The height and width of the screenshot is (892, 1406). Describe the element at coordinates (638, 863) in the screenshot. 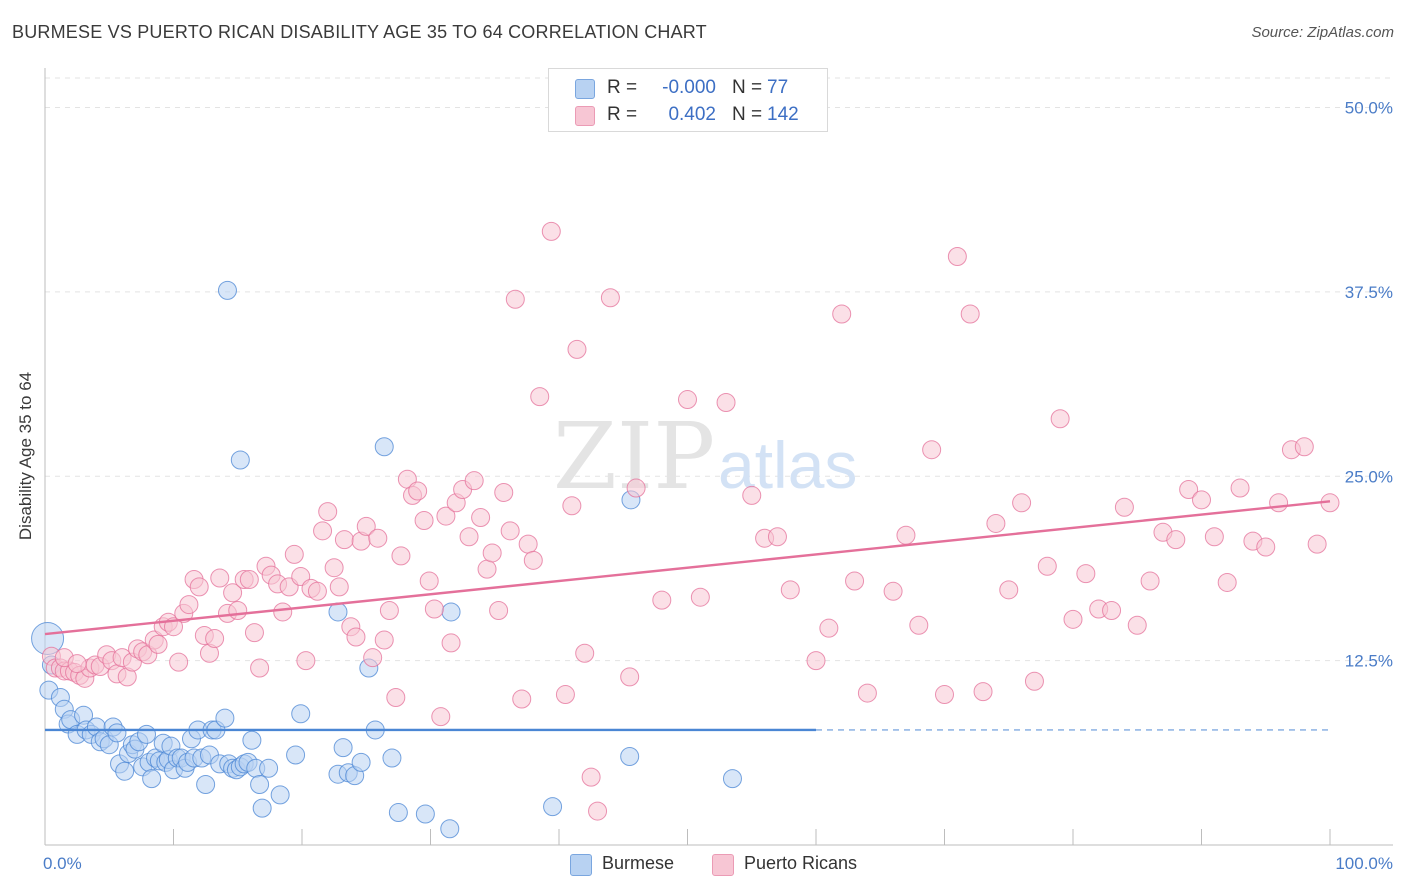

I see `legend-label: Burmese` at that location.